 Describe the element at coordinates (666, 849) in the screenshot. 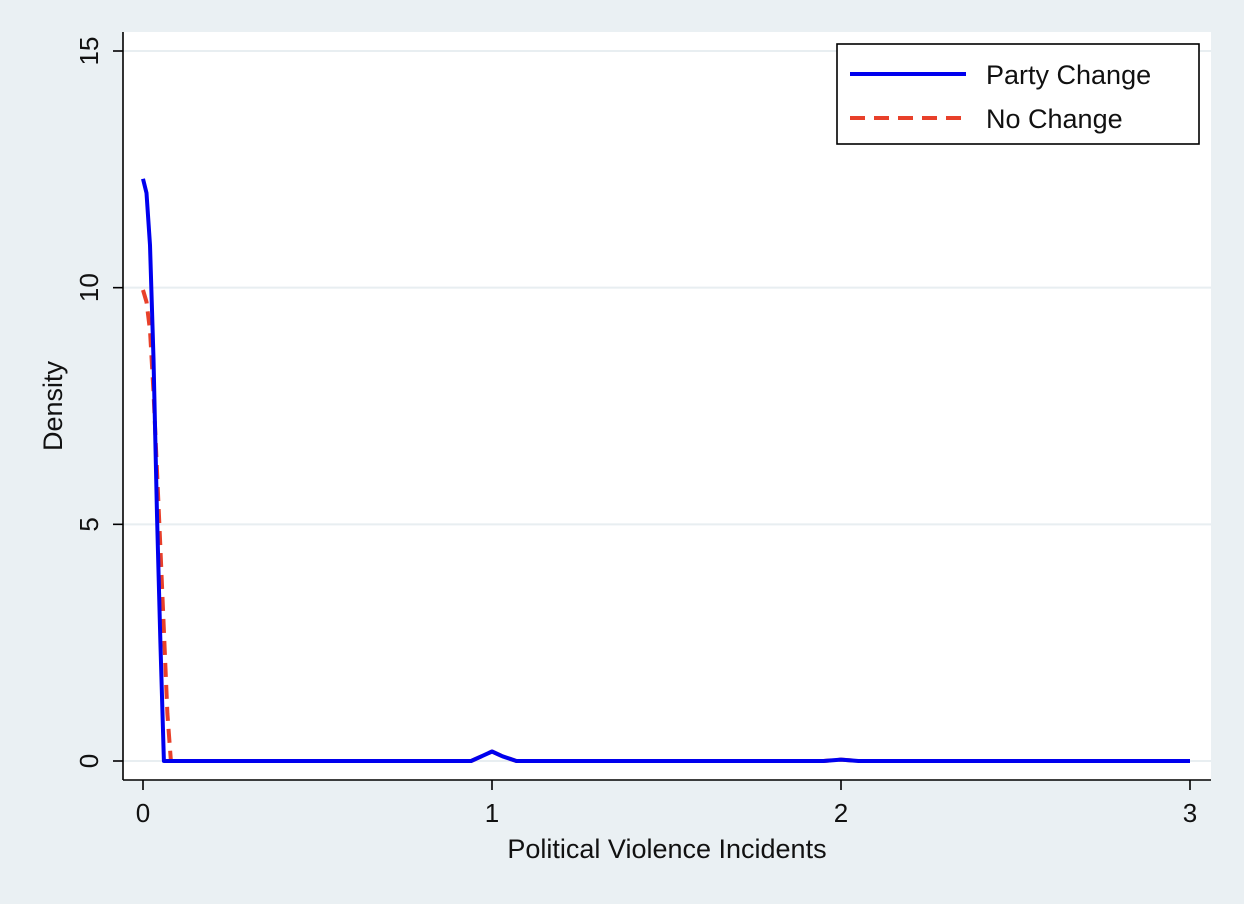

I see `x-axis-title: Political Violence Incidents` at that location.